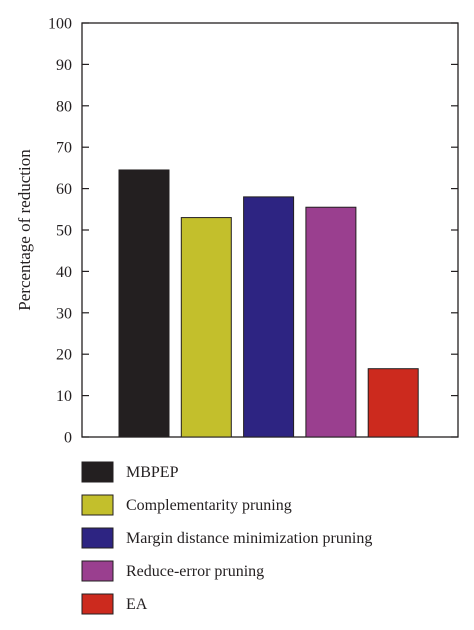 This screenshot has height=630, width=474. Describe the element at coordinates (249, 538) in the screenshot. I see `legend-label: Margin distance minimization pruning` at that location.